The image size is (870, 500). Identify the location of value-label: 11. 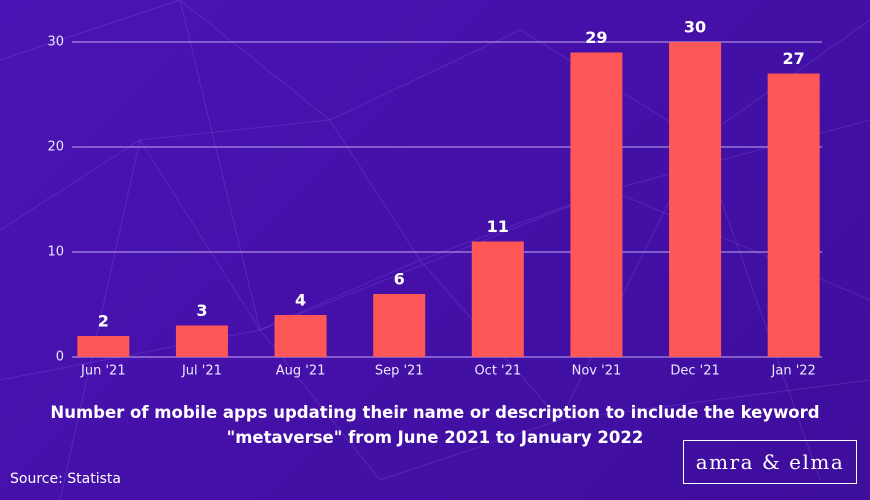
(498, 226).